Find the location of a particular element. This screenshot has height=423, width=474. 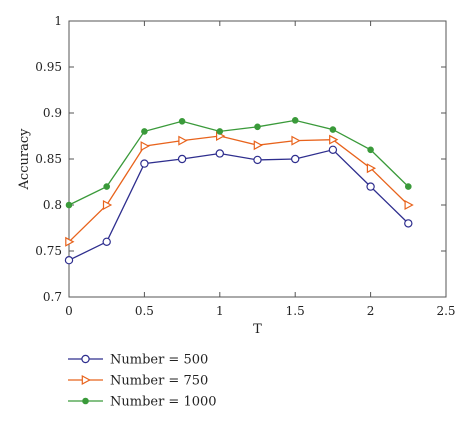

legend-item: Number = 750 is located at coordinates (138, 381).